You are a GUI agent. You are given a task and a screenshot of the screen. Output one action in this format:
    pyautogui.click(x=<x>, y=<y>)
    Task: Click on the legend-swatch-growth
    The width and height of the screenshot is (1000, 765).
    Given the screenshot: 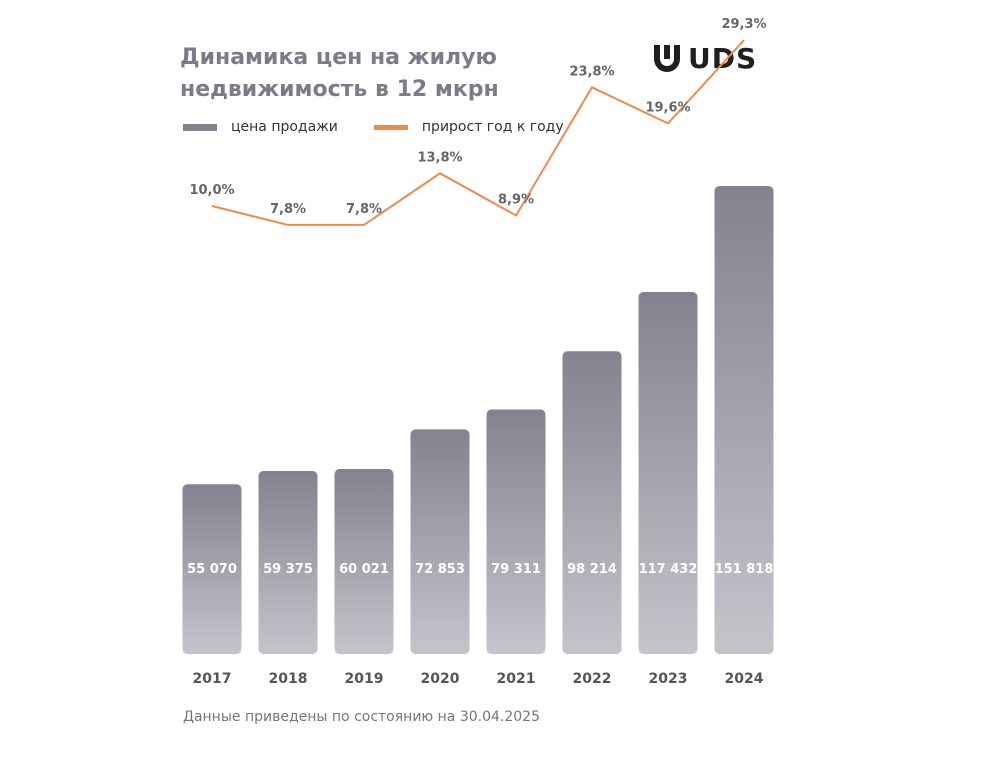 What is the action you would take?
    pyautogui.click(x=390, y=127)
    